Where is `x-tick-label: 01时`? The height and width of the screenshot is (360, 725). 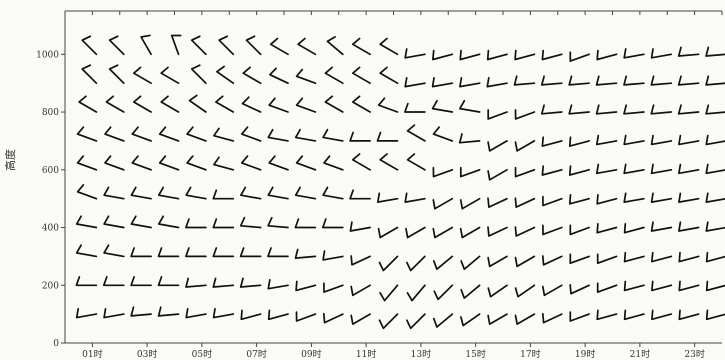
x-tick-label: 01时 is located at coordinates (92, 354).